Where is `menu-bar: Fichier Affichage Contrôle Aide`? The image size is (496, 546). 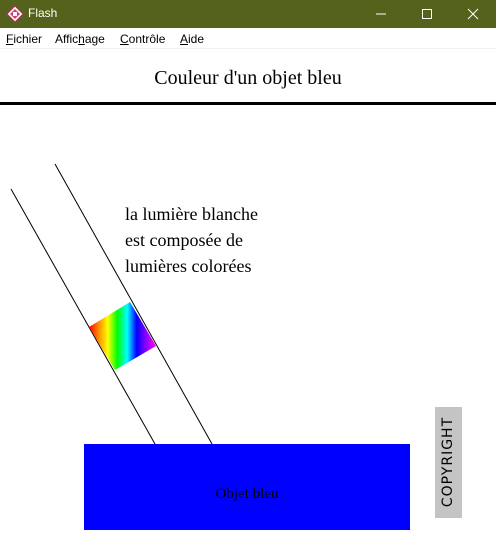
menu-bar: Fichier Affichage Contrôle Aide is located at coordinates (248, 38).